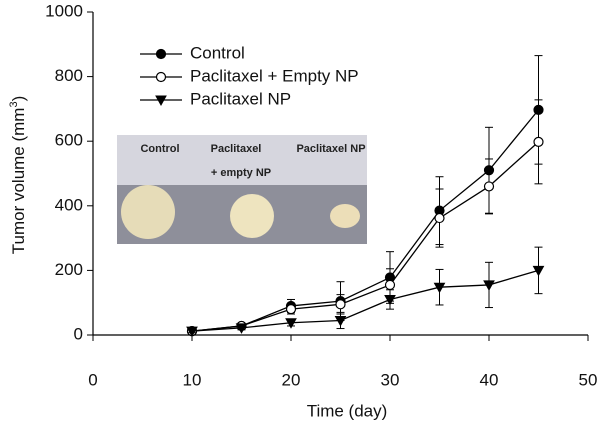  What do you see at coordinates (390, 379) in the screenshot?
I see `x-tick-label: 30` at bounding box center [390, 379].